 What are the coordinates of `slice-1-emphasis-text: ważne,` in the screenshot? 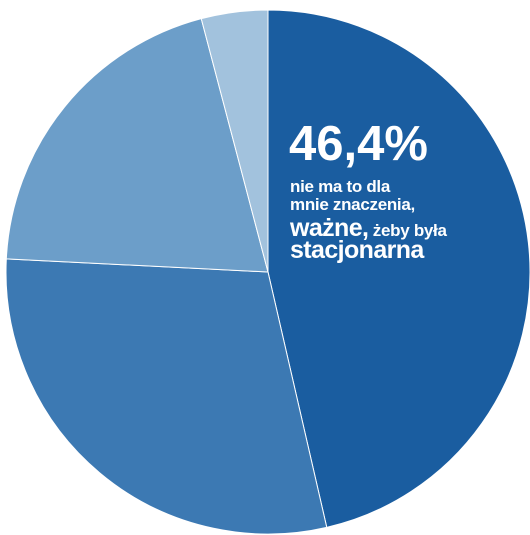 It's located at (329, 228).